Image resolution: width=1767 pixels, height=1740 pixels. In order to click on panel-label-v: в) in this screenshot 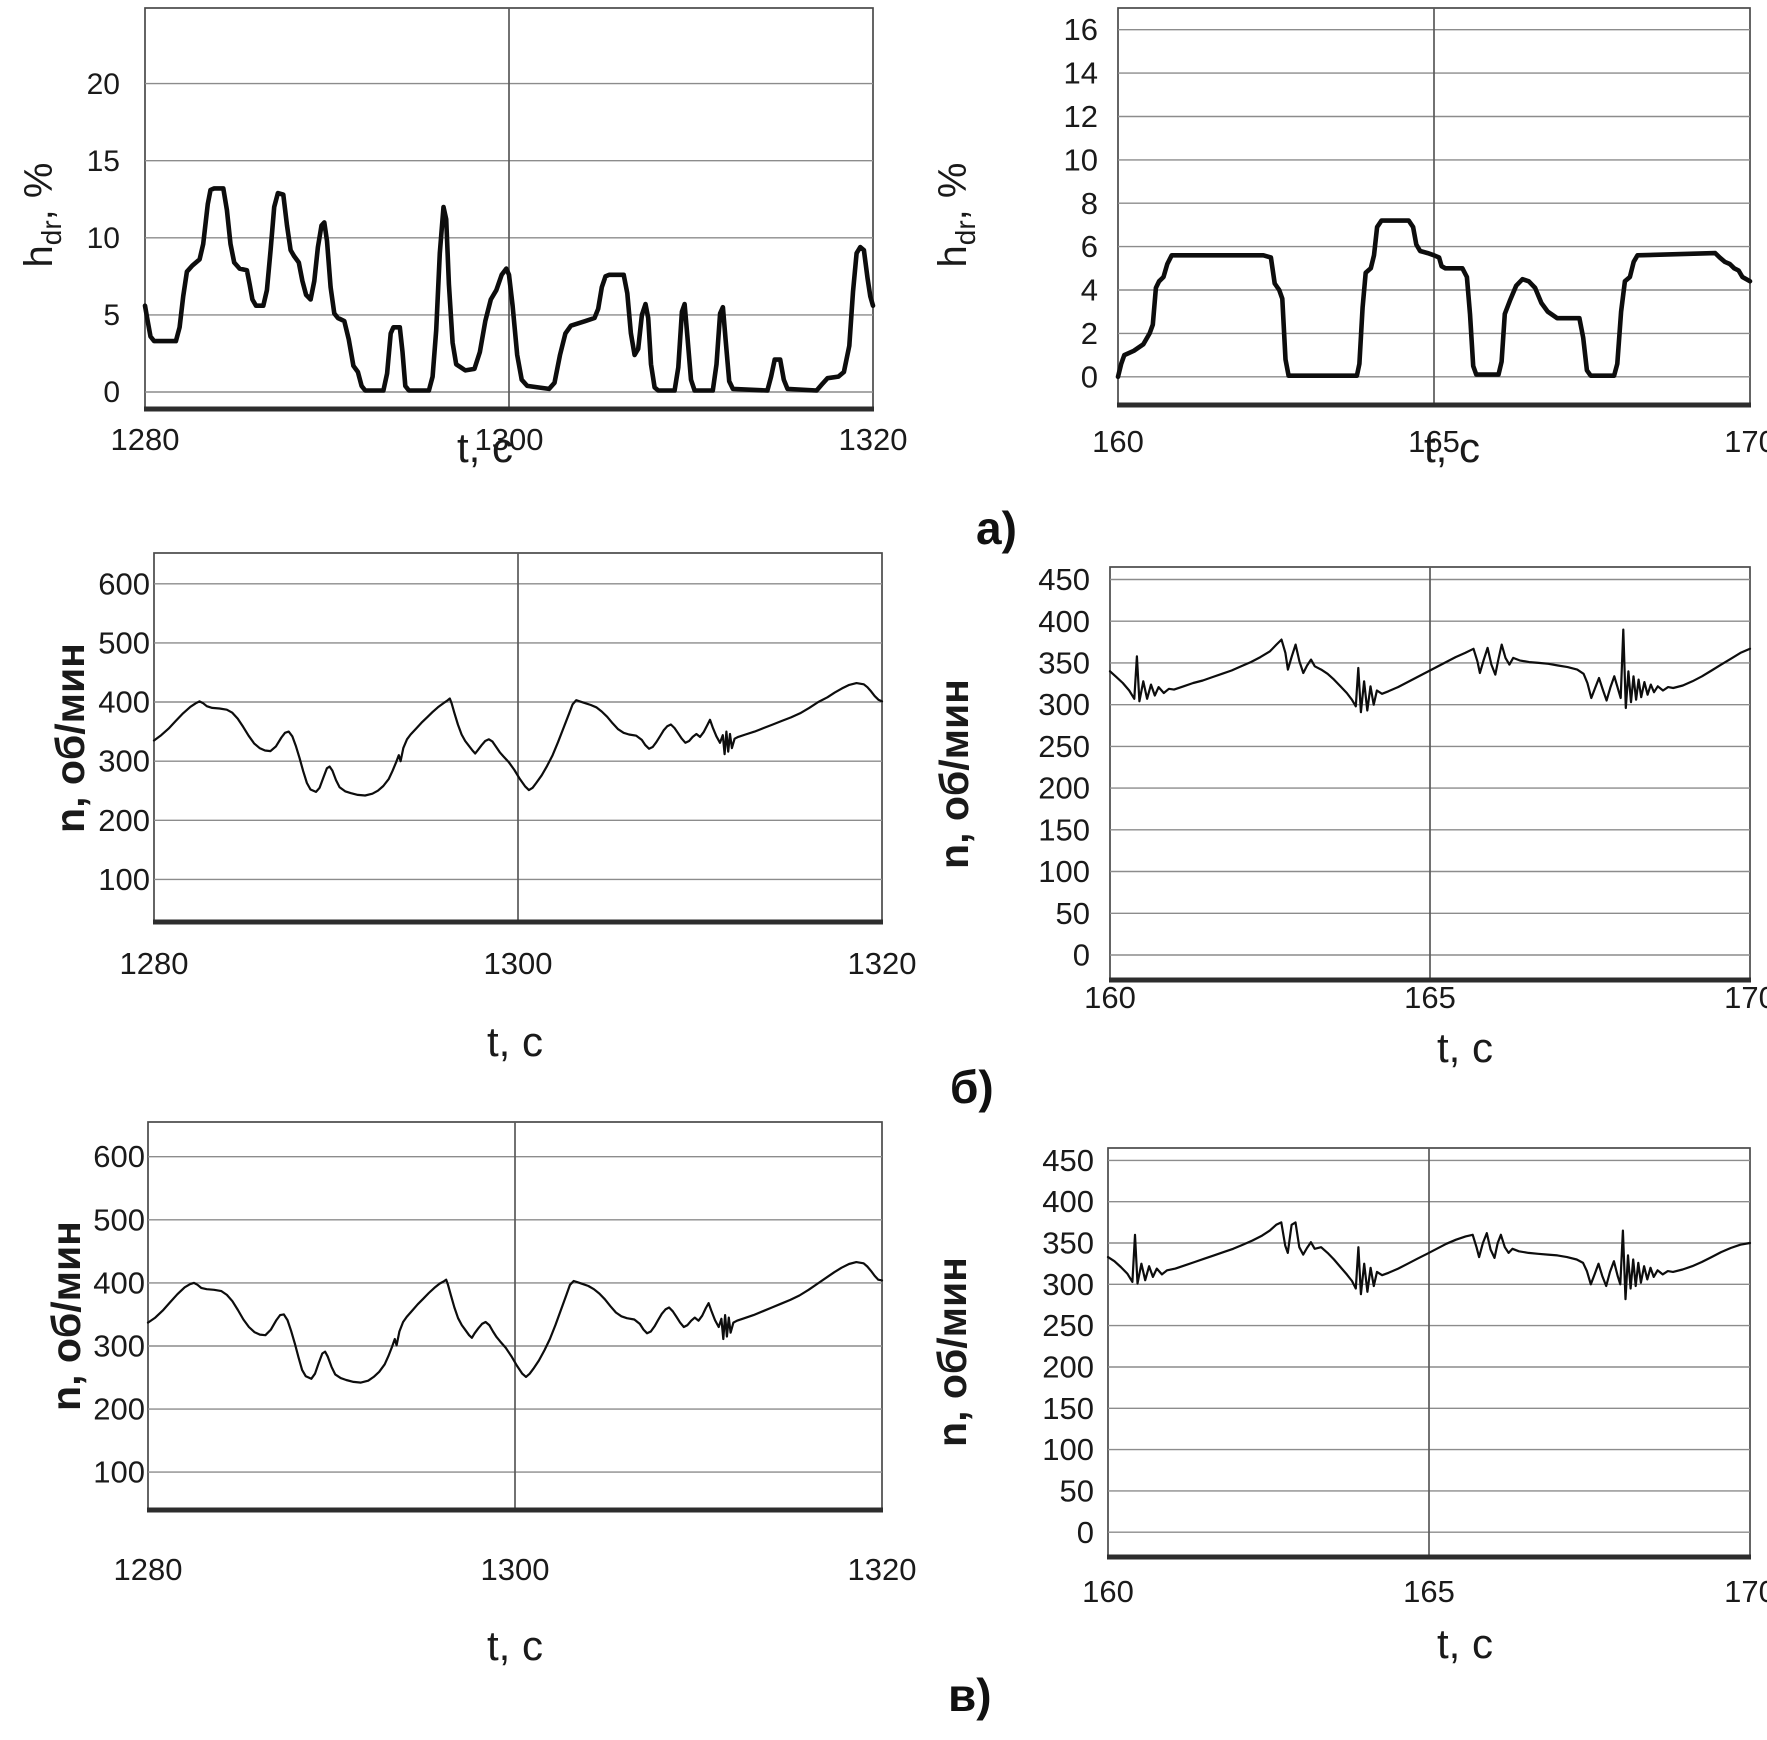, I will do `click(970, 1695)`.